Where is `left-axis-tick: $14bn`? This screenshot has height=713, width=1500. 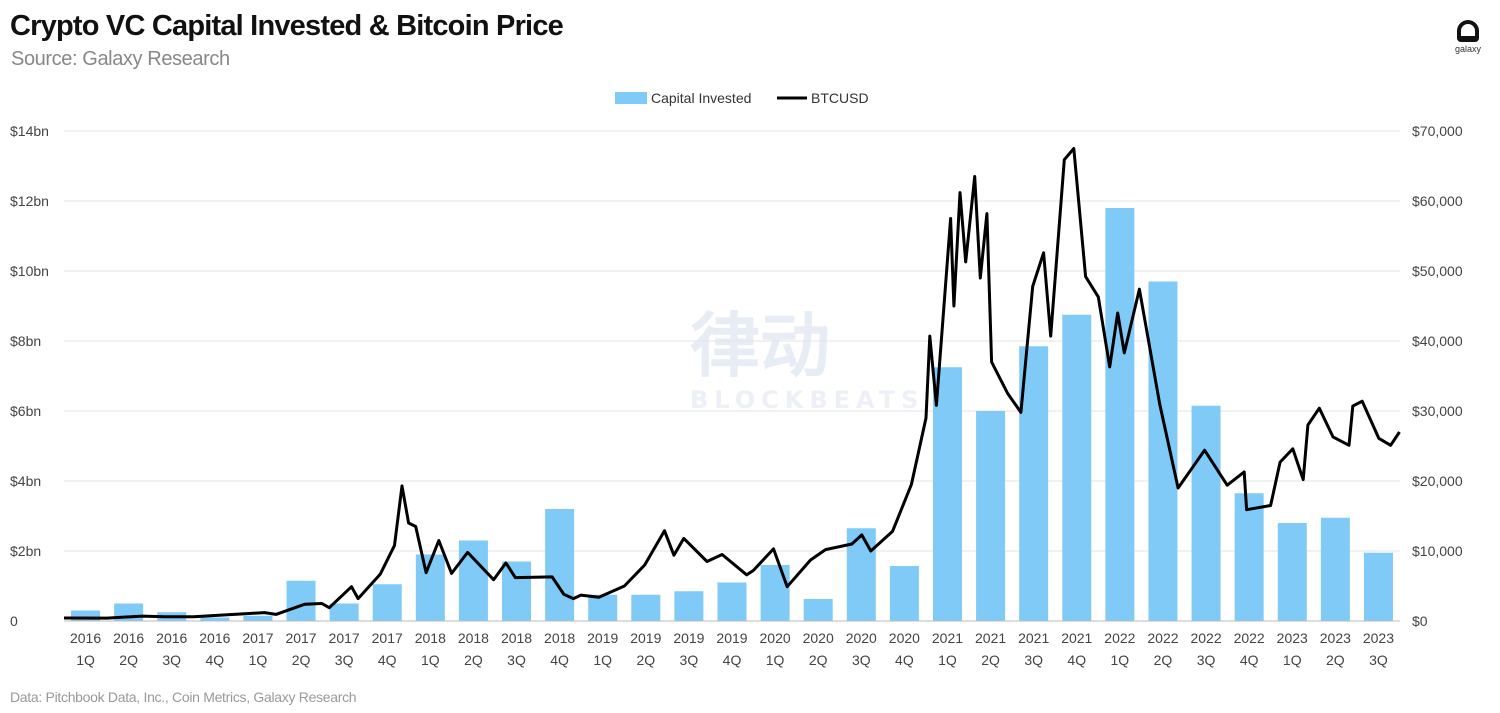
left-axis-tick: $14bn is located at coordinates (29, 131).